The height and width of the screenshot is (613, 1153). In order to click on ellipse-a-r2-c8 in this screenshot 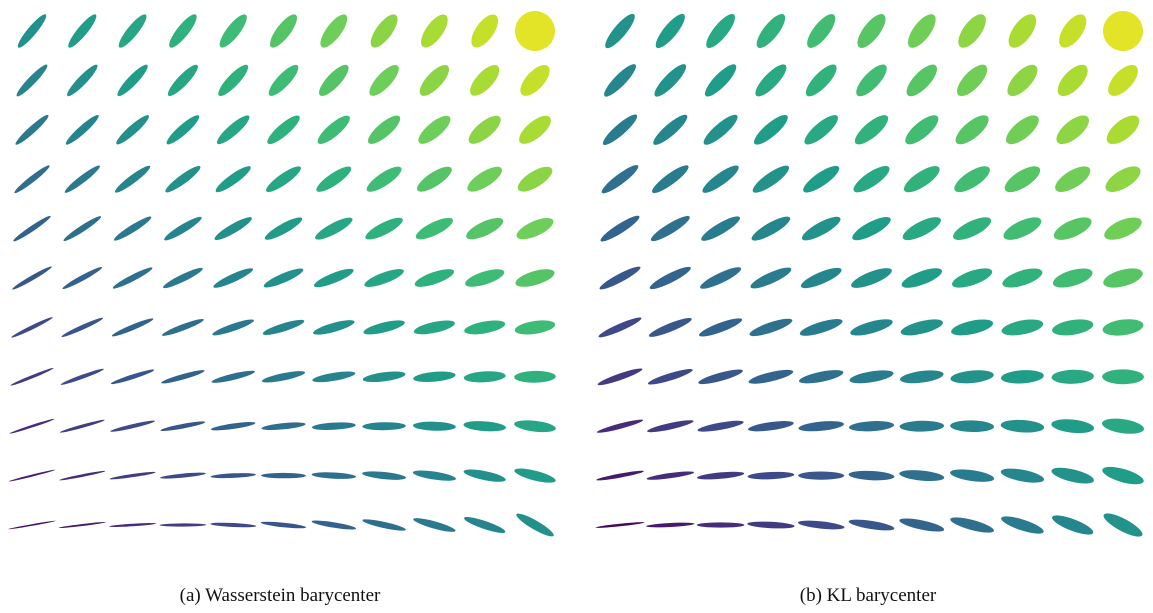, I will do `click(434, 129)`.